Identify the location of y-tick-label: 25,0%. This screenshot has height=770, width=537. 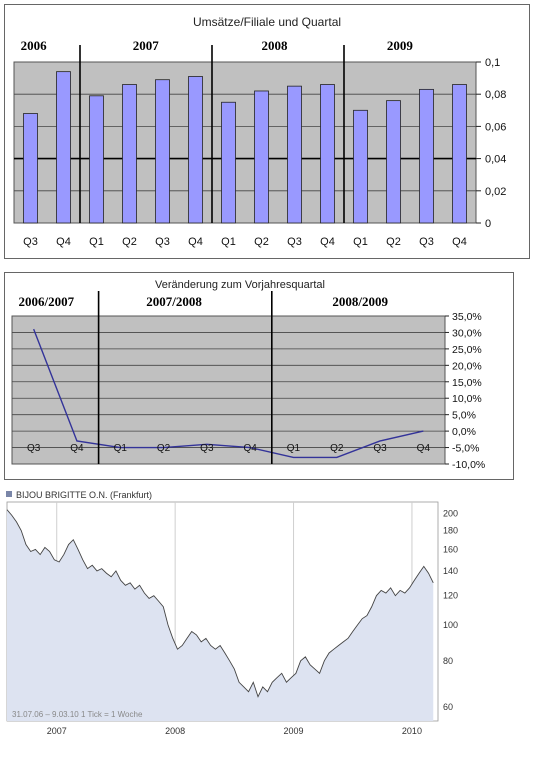
(467, 350).